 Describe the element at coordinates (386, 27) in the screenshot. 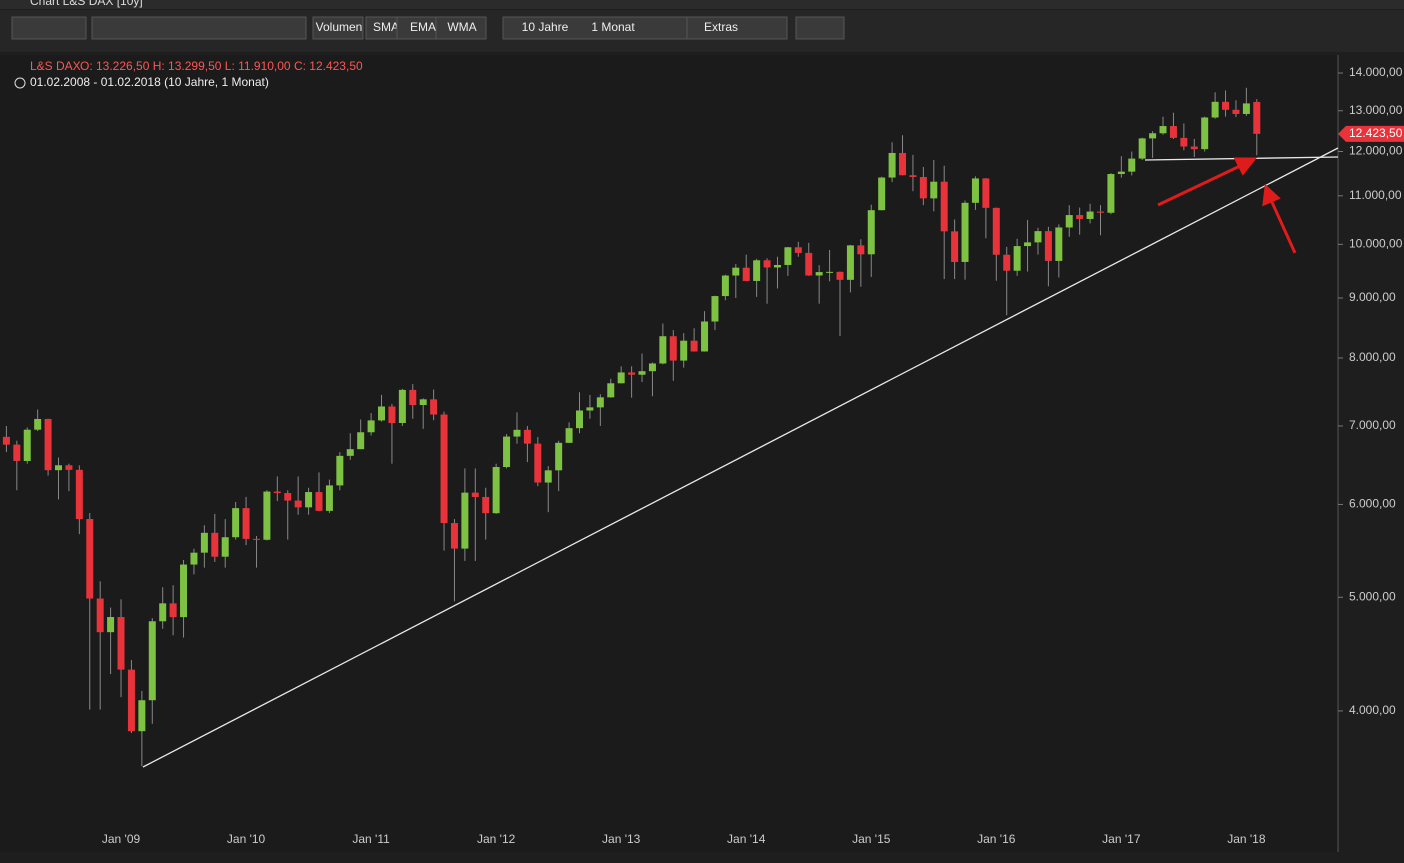

I see `toolbar-label: SMA` at that location.